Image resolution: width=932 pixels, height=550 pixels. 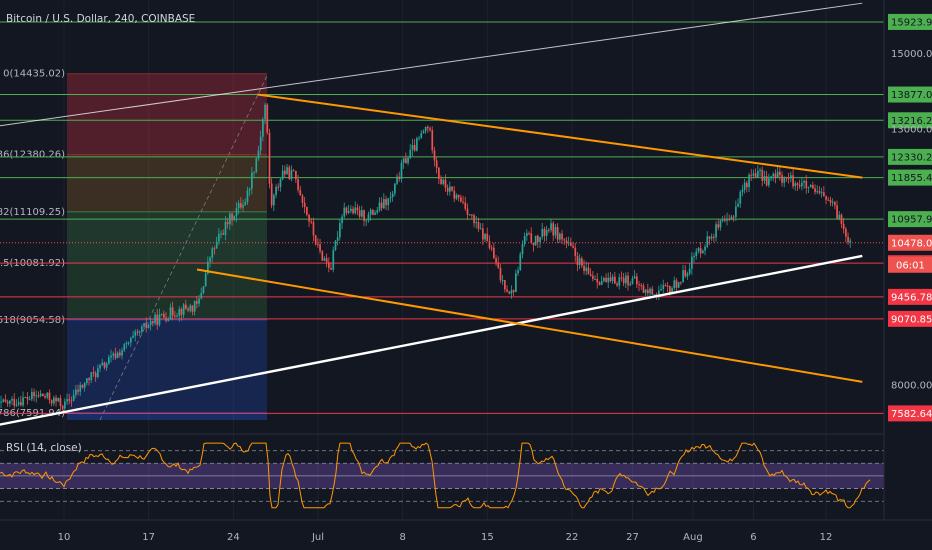 What do you see at coordinates (317, 537) in the screenshot?
I see `time-axis-label: Jul` at bounding box center [317, 537].